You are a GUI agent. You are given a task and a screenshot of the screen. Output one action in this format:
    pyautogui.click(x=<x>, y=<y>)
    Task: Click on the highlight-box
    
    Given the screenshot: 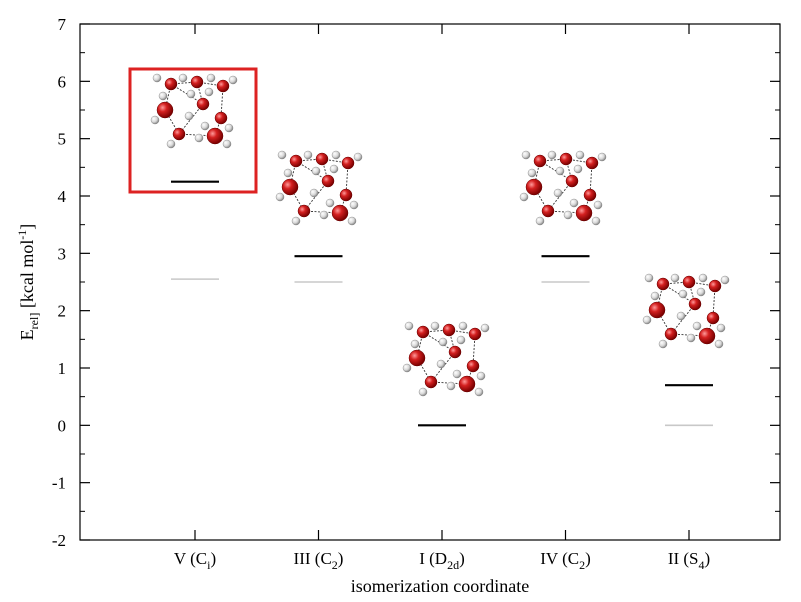 What is the action you would take?
    pyautogui.click(x=193, y=130)
    